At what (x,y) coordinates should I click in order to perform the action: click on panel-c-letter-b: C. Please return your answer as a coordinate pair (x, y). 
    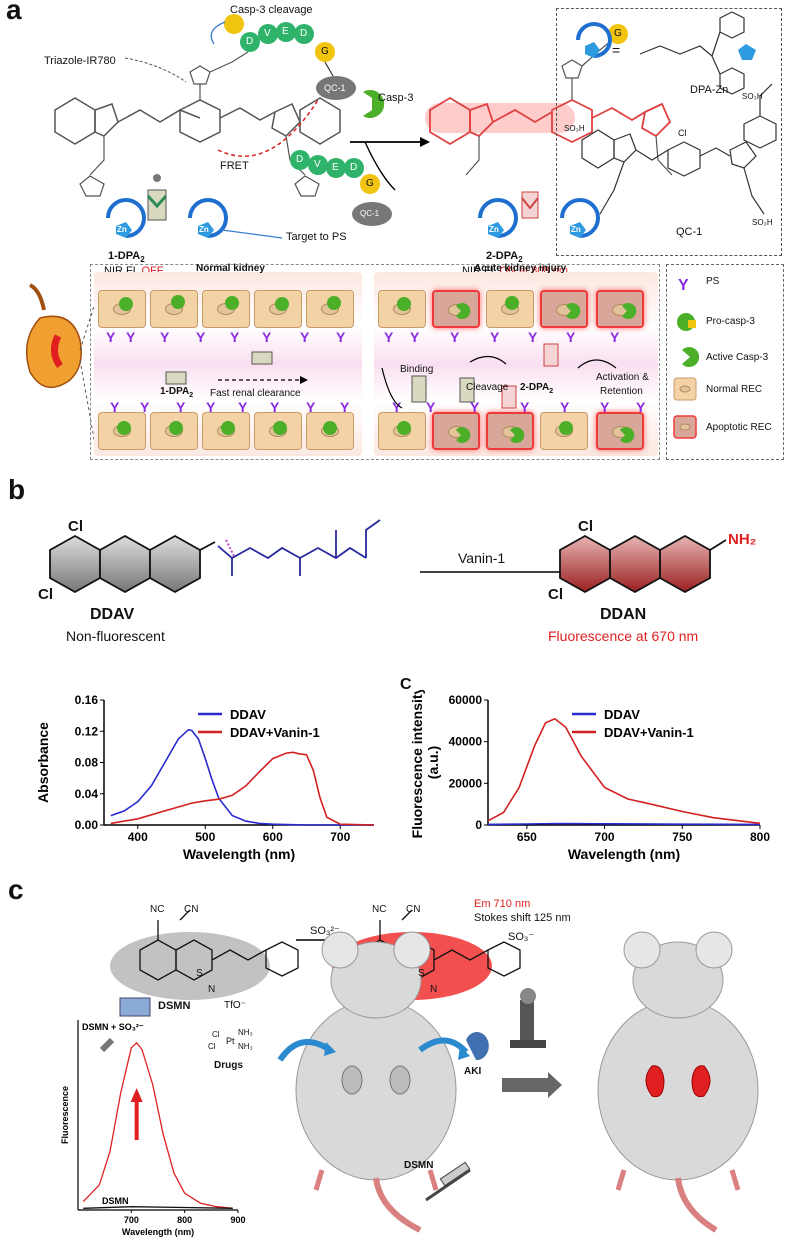
    Looking at the image, I should click on (406, 684).